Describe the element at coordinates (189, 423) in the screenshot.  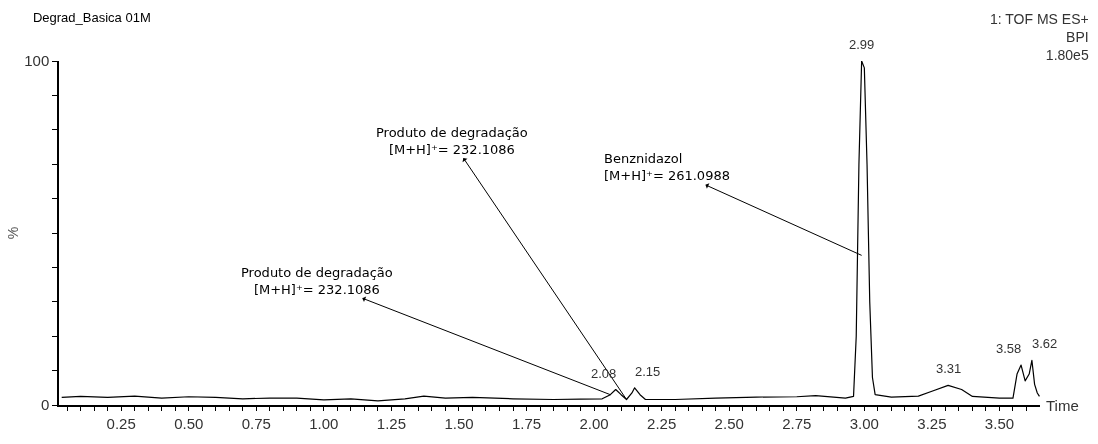
I see `x-tick-label: 0.50` at that location.